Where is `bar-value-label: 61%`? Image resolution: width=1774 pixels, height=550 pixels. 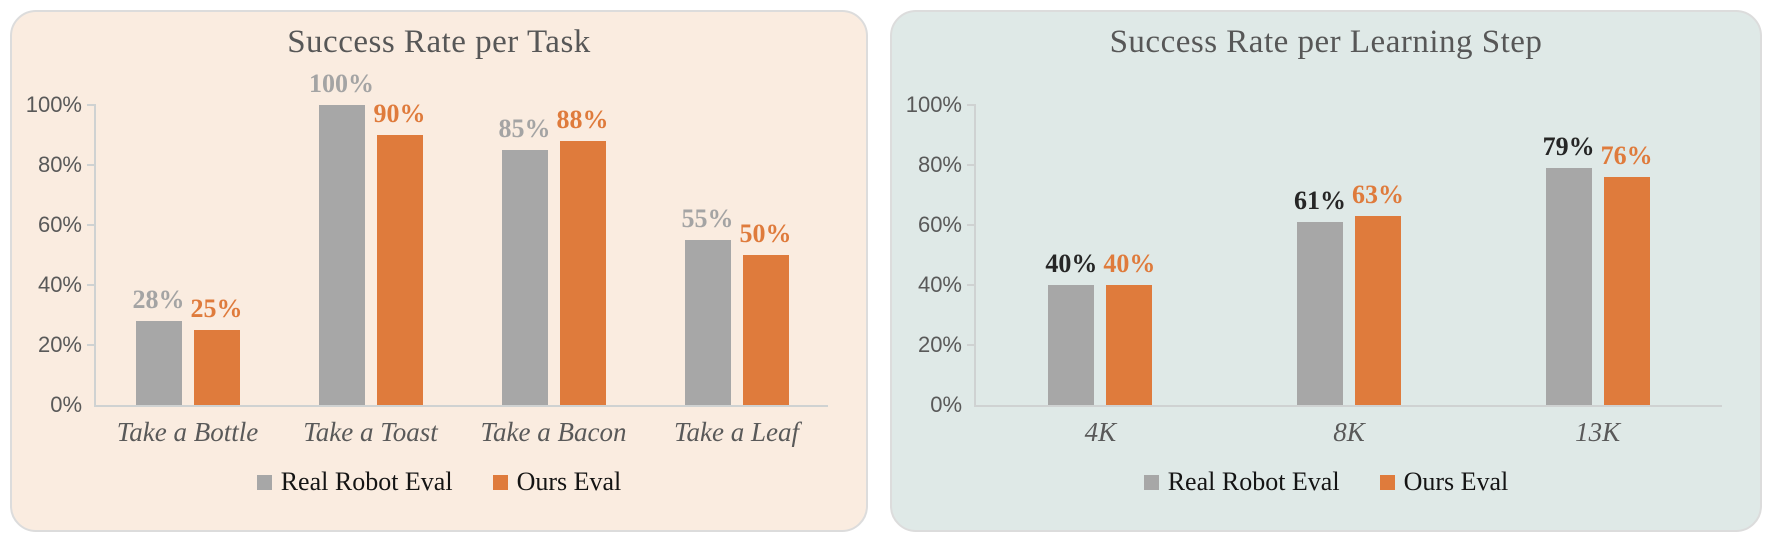 bar-value-label: 61% is located at coordinates (1319, 200).